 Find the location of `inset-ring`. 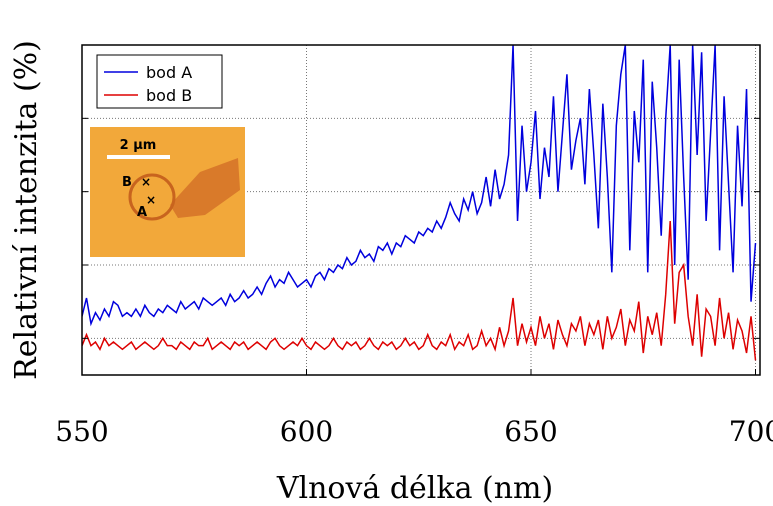

inset-ring is located at coordinates (152, 197).